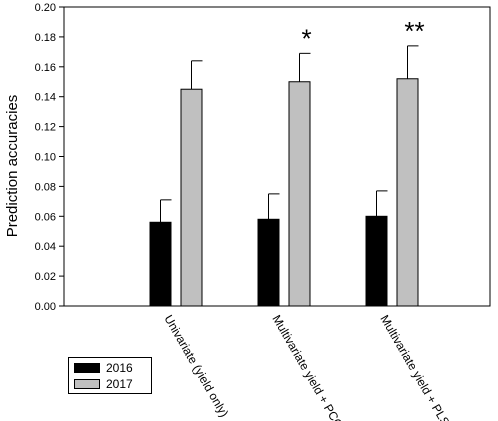 The height and width of the screenshot is (421, 498). What do you see at coordinates (45, 307) in the screenshot?
I see `y-tick-label: 0.00` at bounding box center [45, 307].